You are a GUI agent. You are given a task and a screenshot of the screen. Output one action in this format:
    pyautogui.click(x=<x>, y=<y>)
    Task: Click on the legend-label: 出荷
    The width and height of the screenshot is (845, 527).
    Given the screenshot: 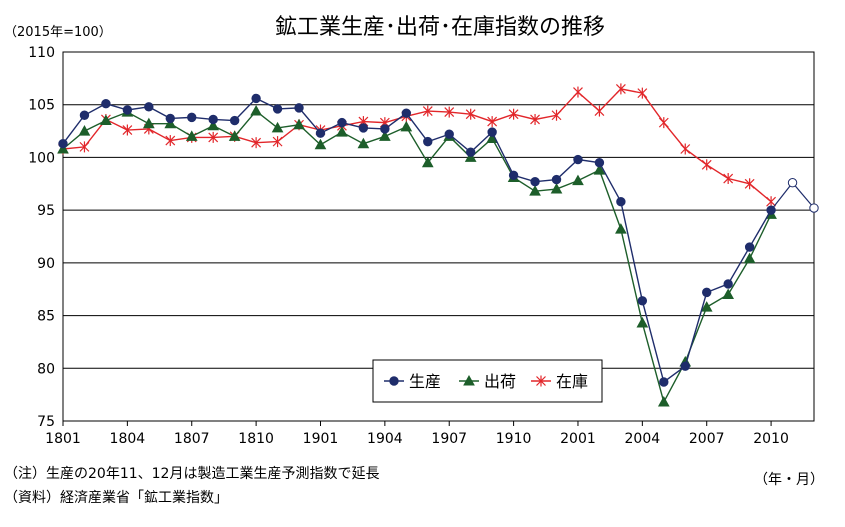 What is the action you would take?
    pyautogui.click(x=500, y=381)
    